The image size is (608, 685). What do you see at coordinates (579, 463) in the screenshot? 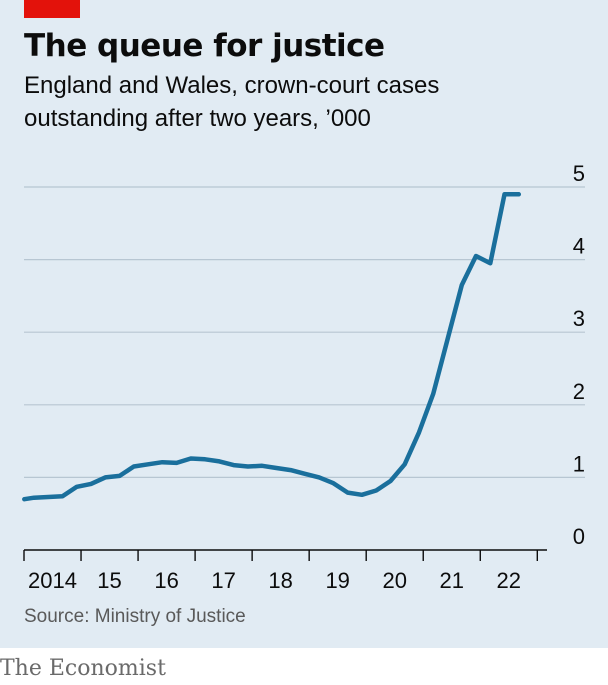
I see `y-tick-label: 1` at bounding box center [579, 463].